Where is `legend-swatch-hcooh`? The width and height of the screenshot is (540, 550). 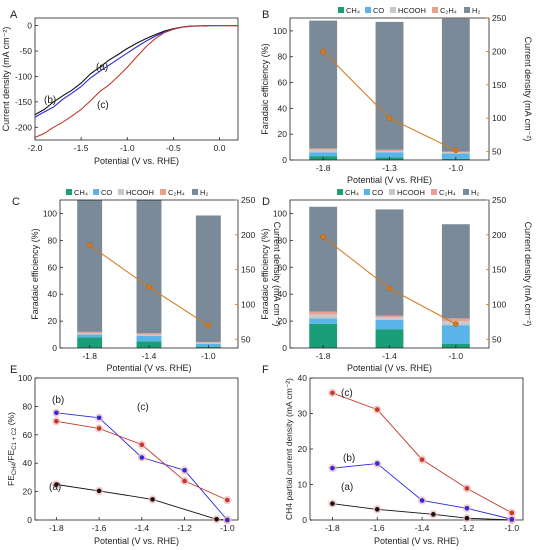 legend-swatch-hcooh is located at coordinates (121, 192).